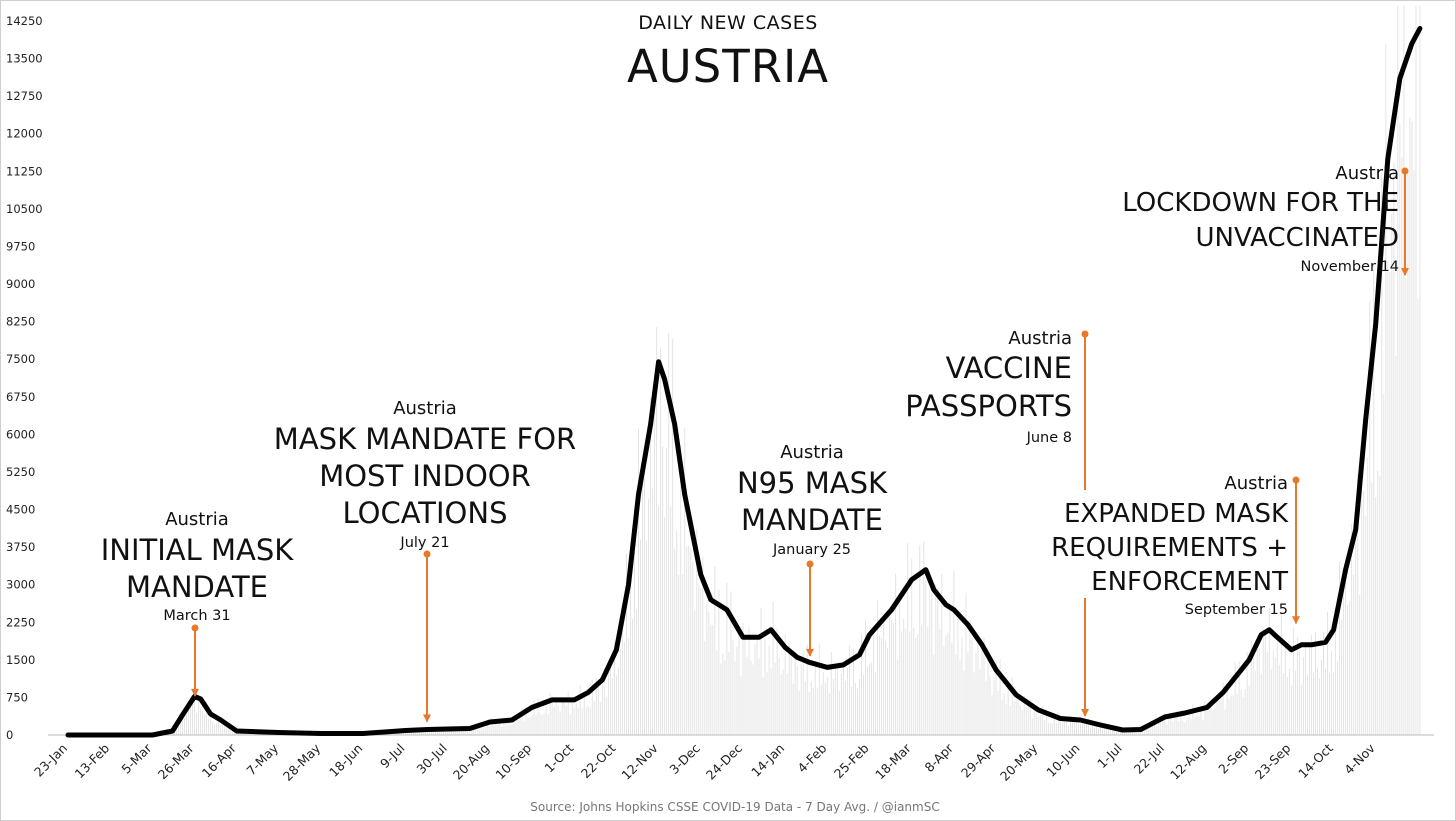  Describe the element at coordinates (425, 476) in the screenshot. I see `annotation-headline: MOST INDOOR` at that location.